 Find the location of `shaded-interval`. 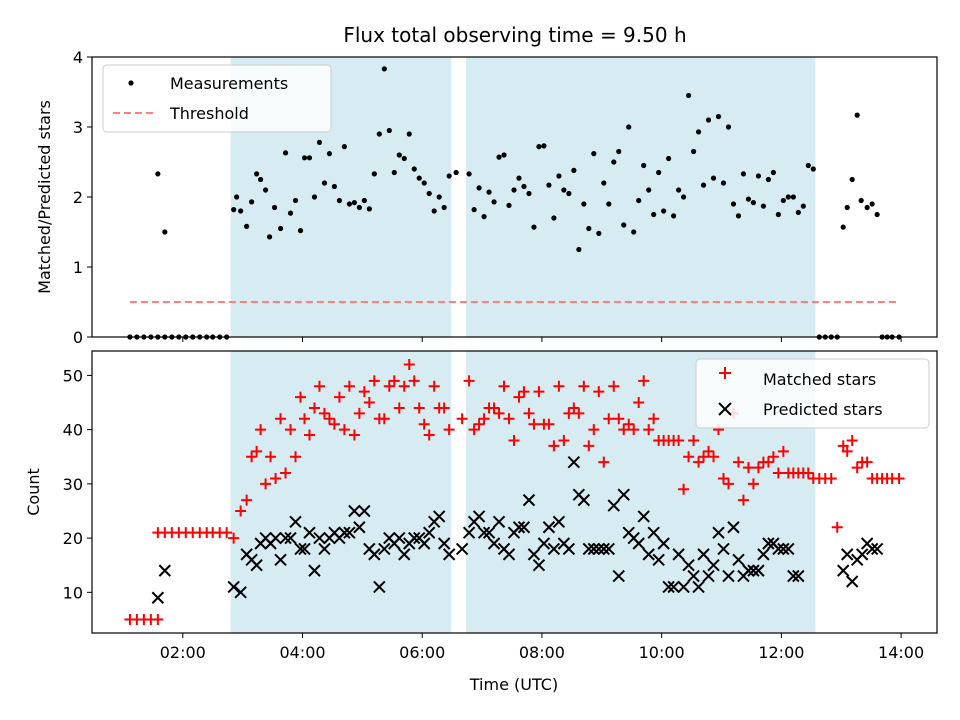

shaded-interval is located at coordinates (641, 197).